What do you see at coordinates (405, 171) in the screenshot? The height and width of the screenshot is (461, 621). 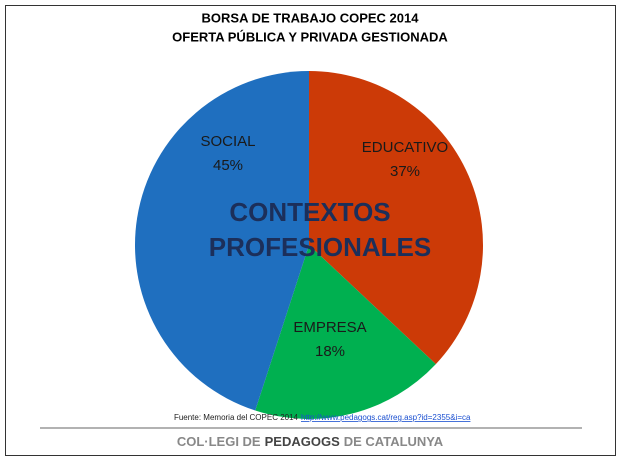 I see `slice-value: 37%` at bounding box center [405, 171].